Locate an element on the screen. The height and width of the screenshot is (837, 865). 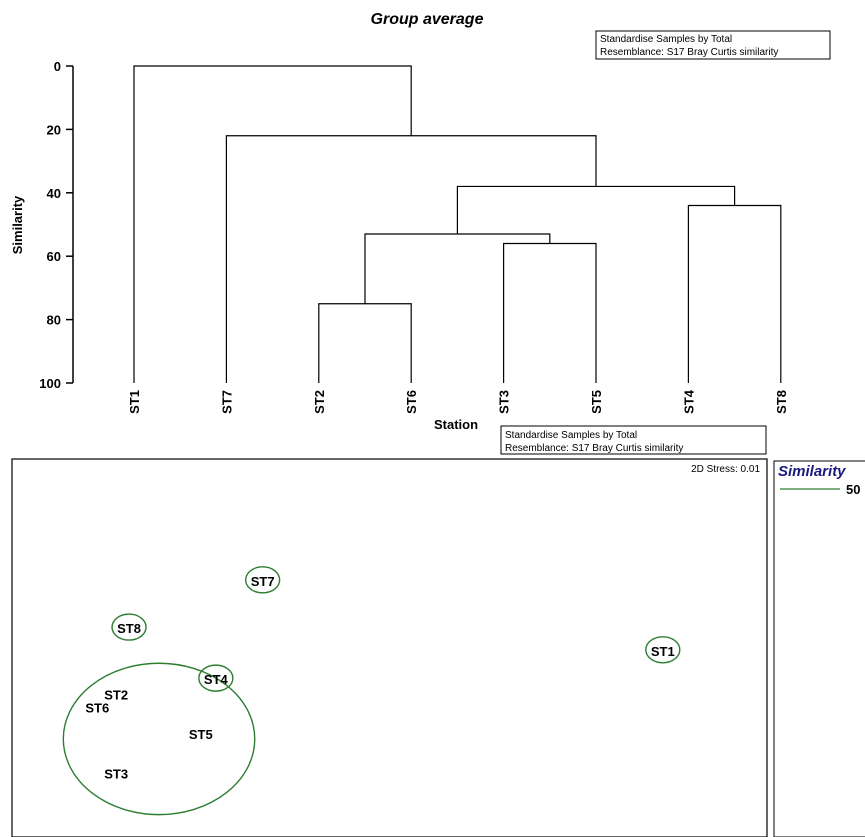
dendrogram-leaf-label: ST7 is located at coordinates (226, 402).